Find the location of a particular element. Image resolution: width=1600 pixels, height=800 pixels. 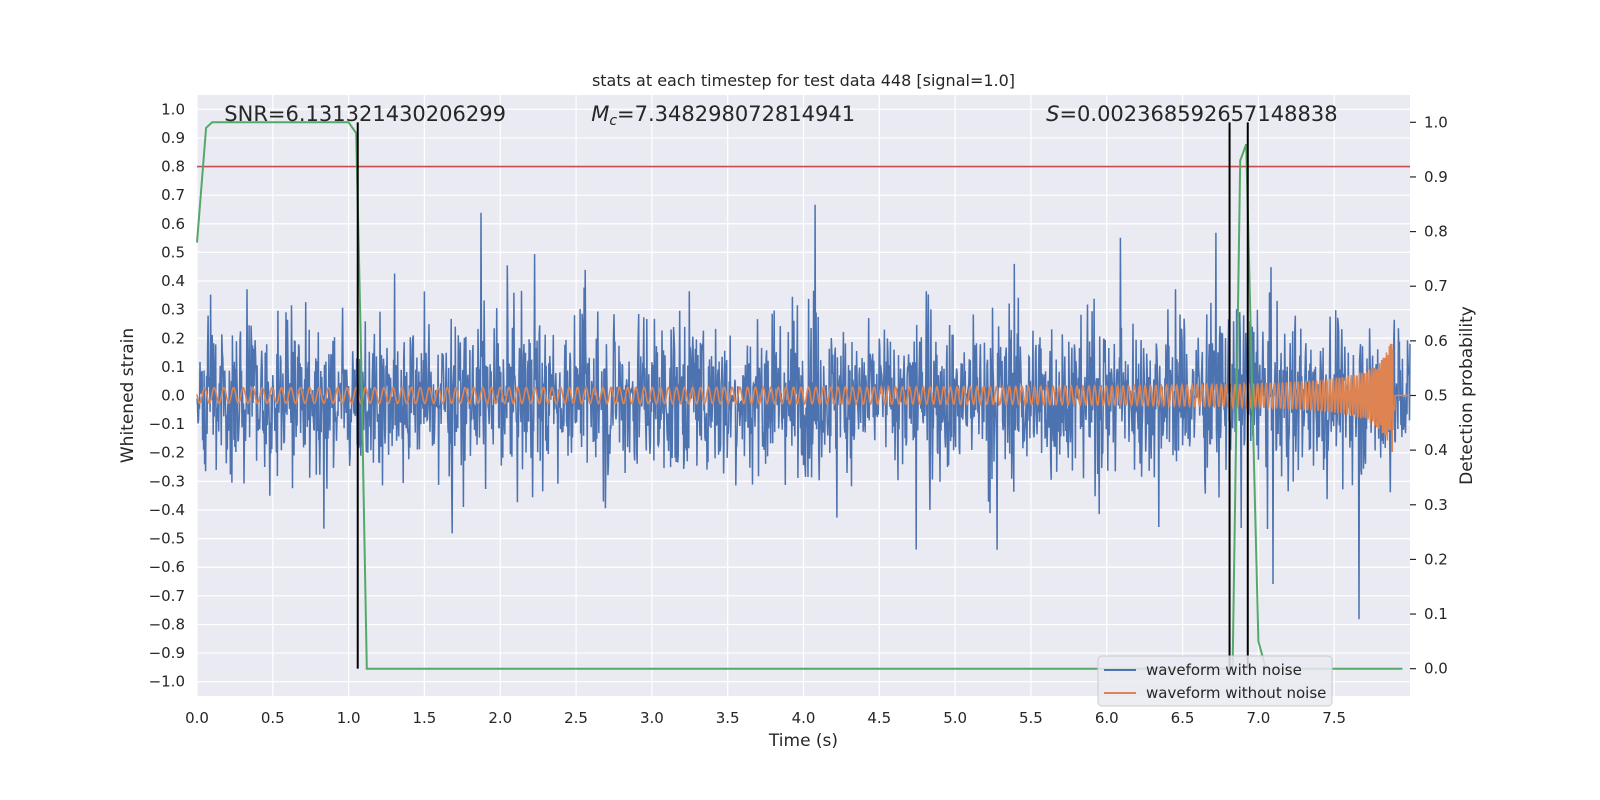

s-value: =0.002368592657148838 is located at coordinates (1198, 114).